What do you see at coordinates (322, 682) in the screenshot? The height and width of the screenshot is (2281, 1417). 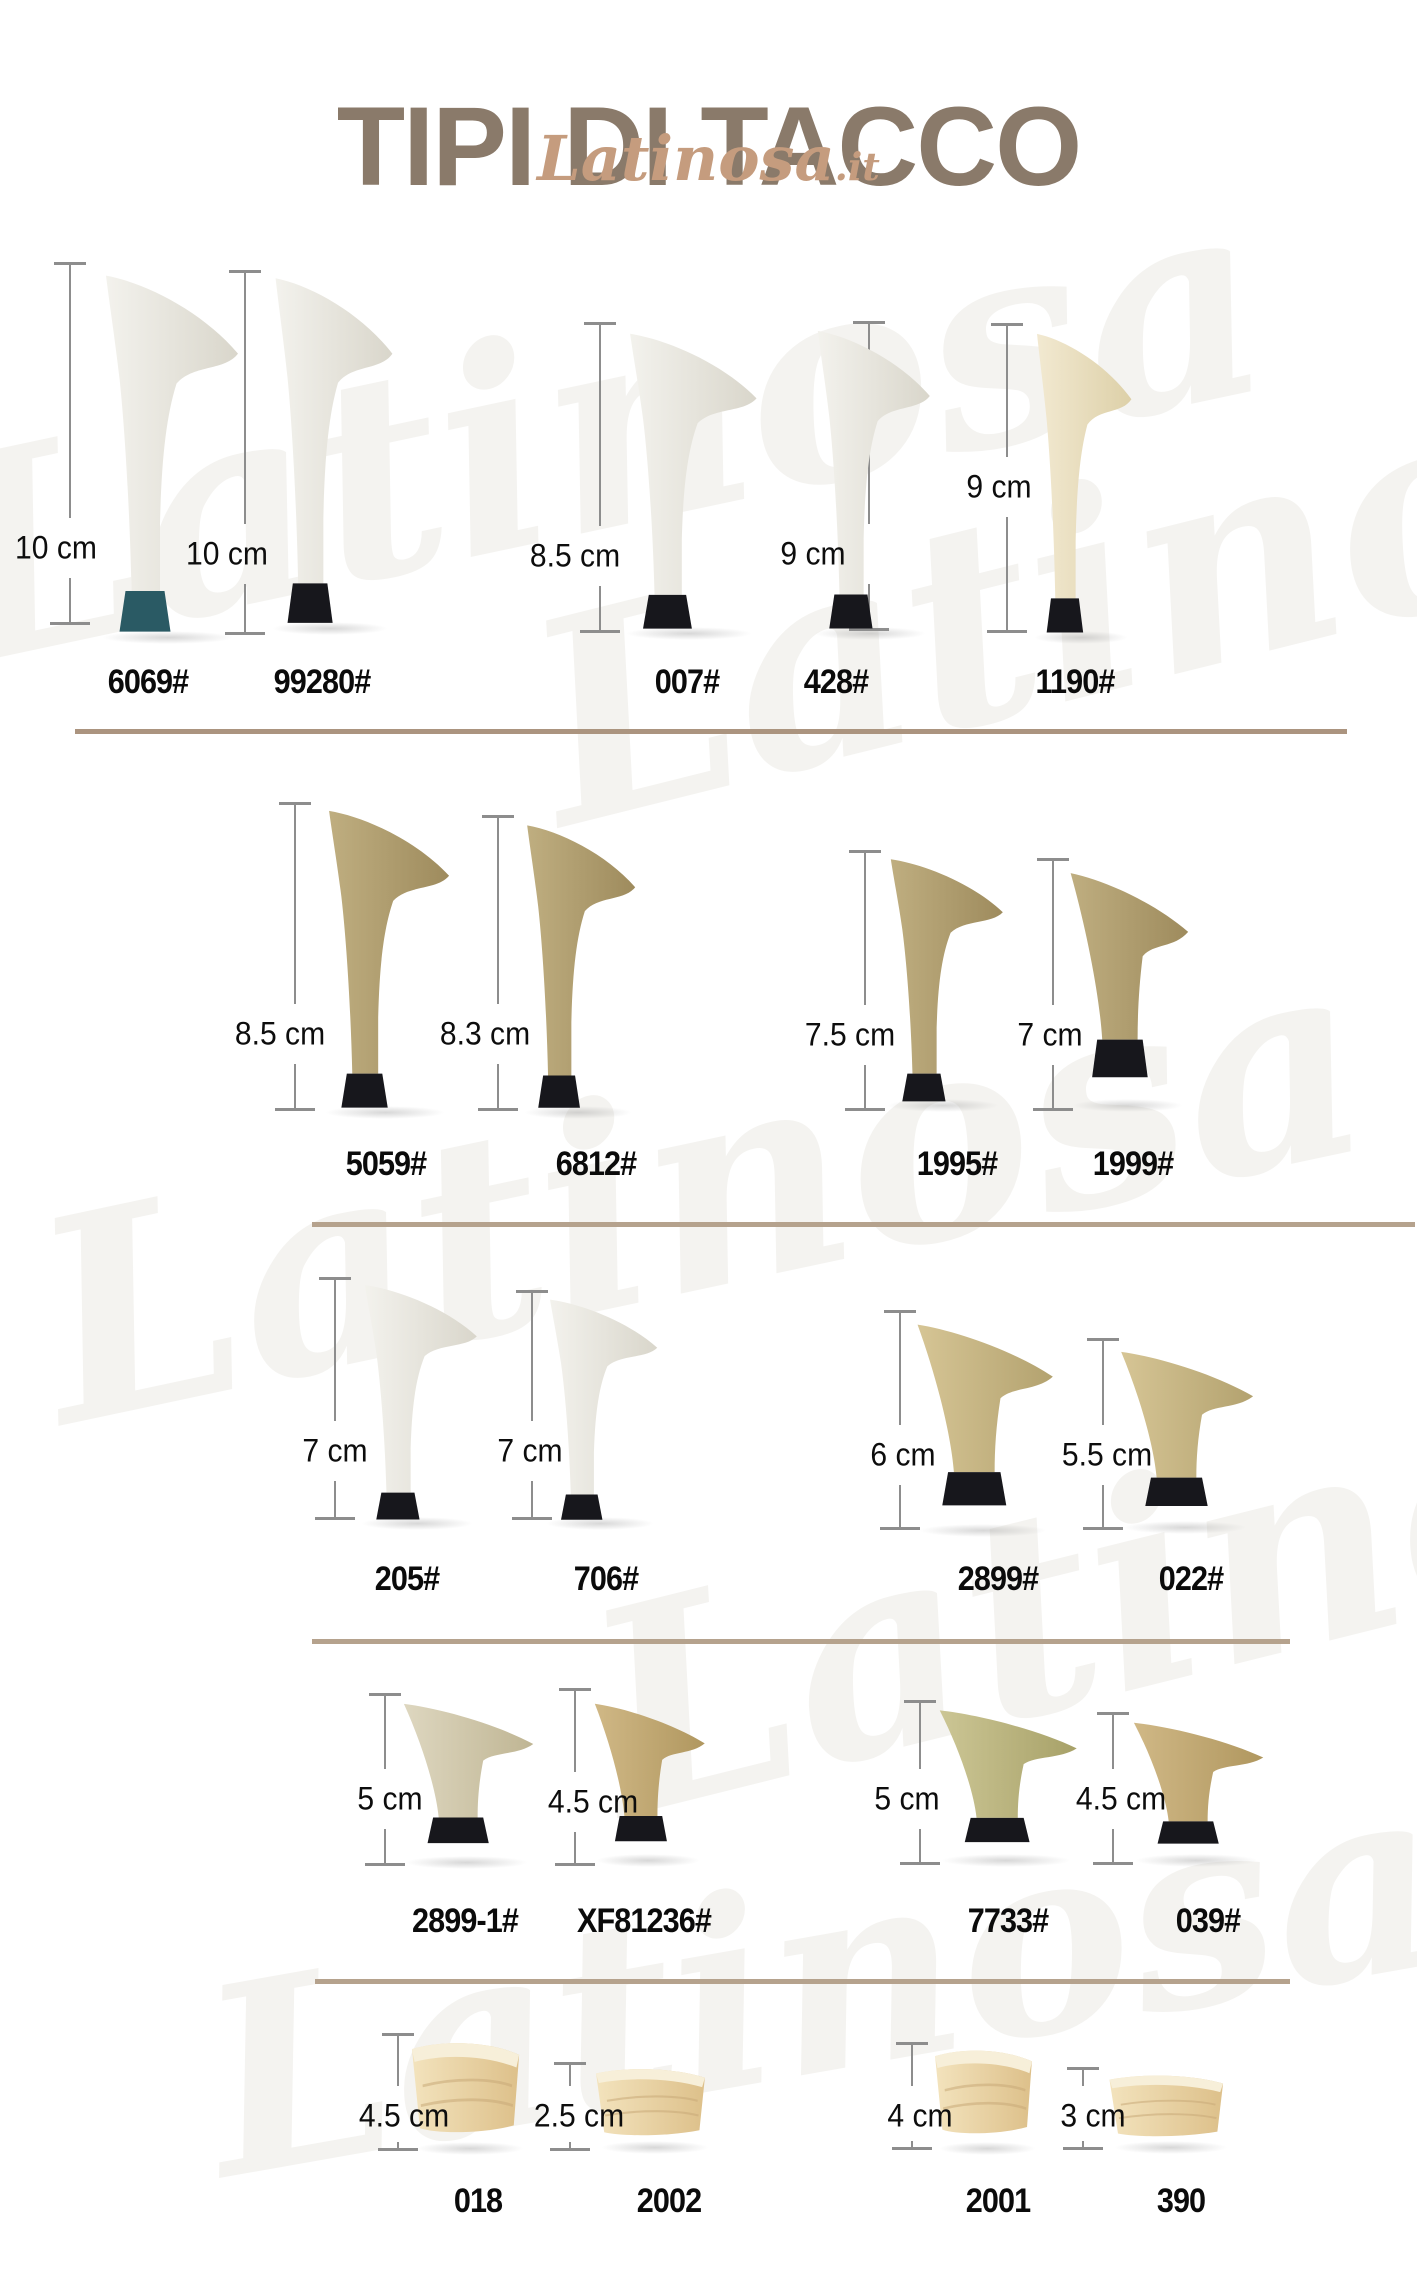 I see `model-label: 99280#` at bounding box center [322, 682].